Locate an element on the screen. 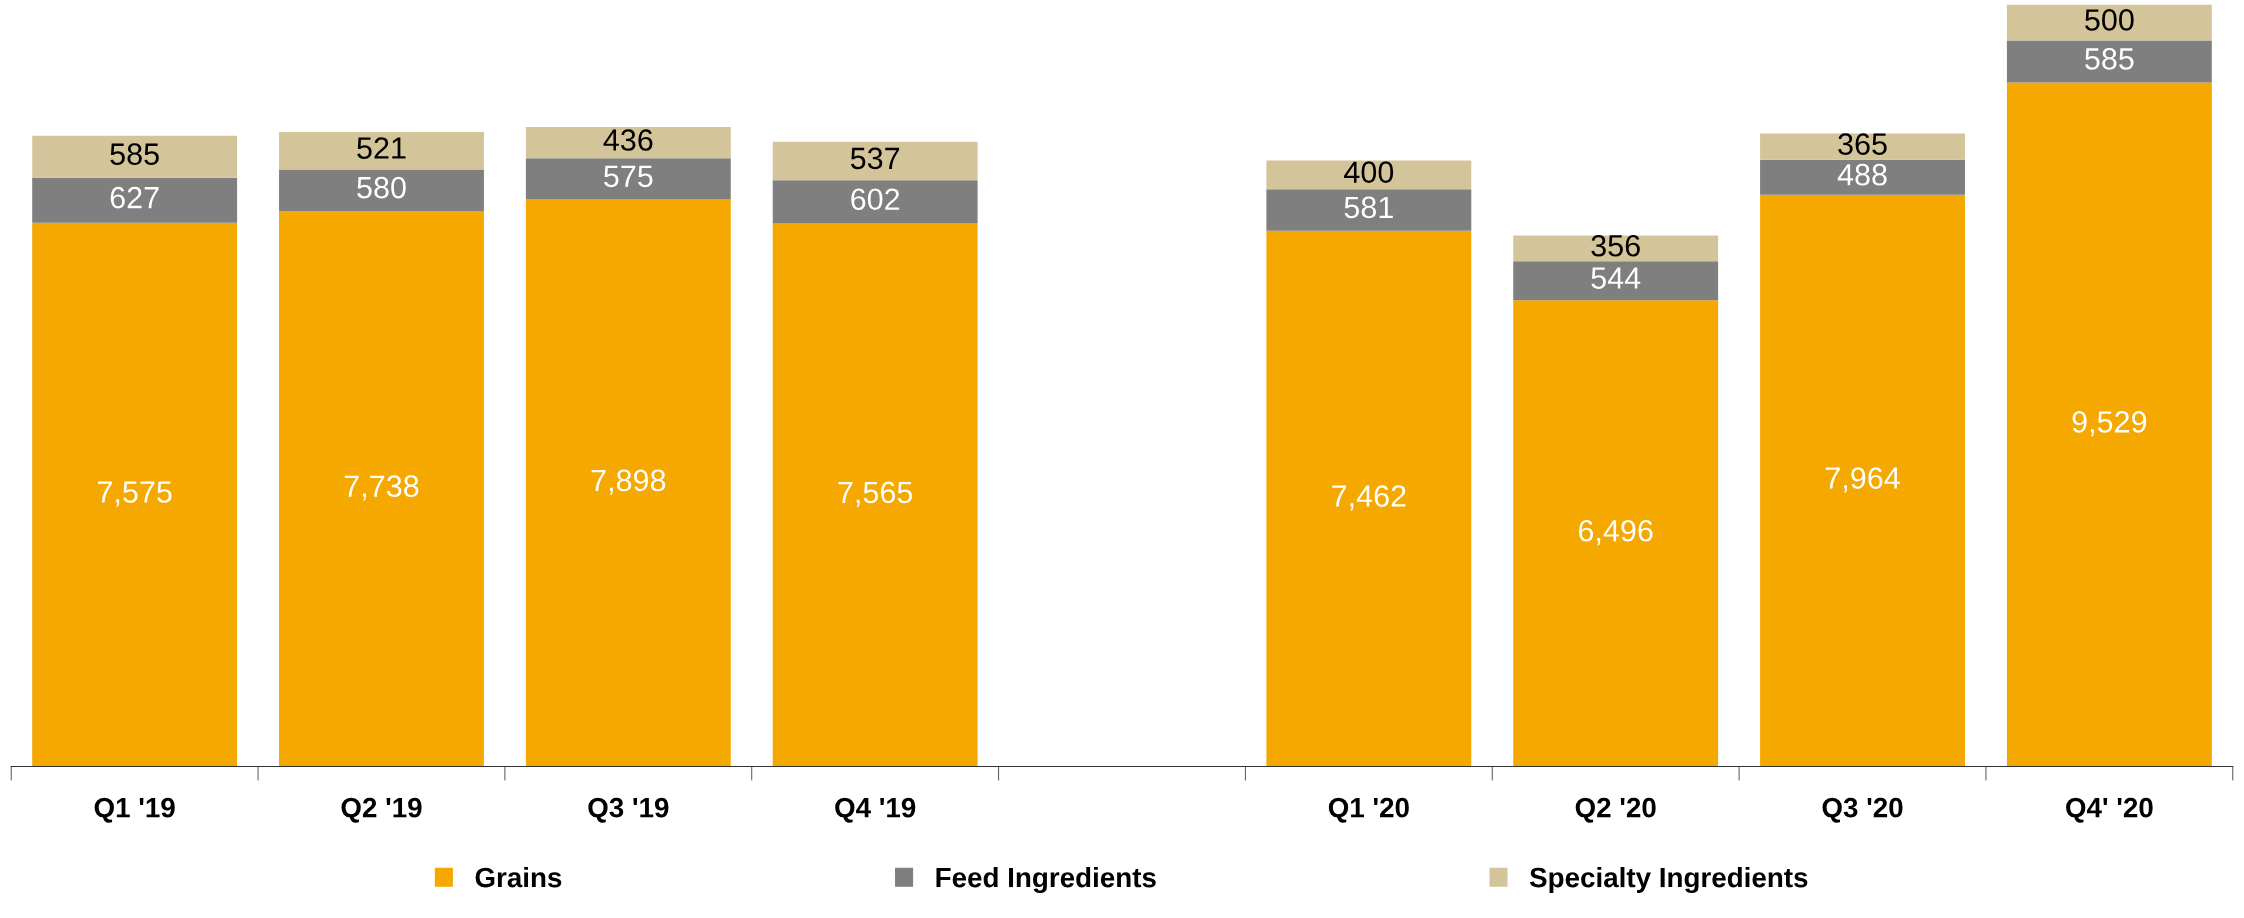 This screenshot has width=2244, height=918. data-label: 602 is located at coordinates (875, 199).